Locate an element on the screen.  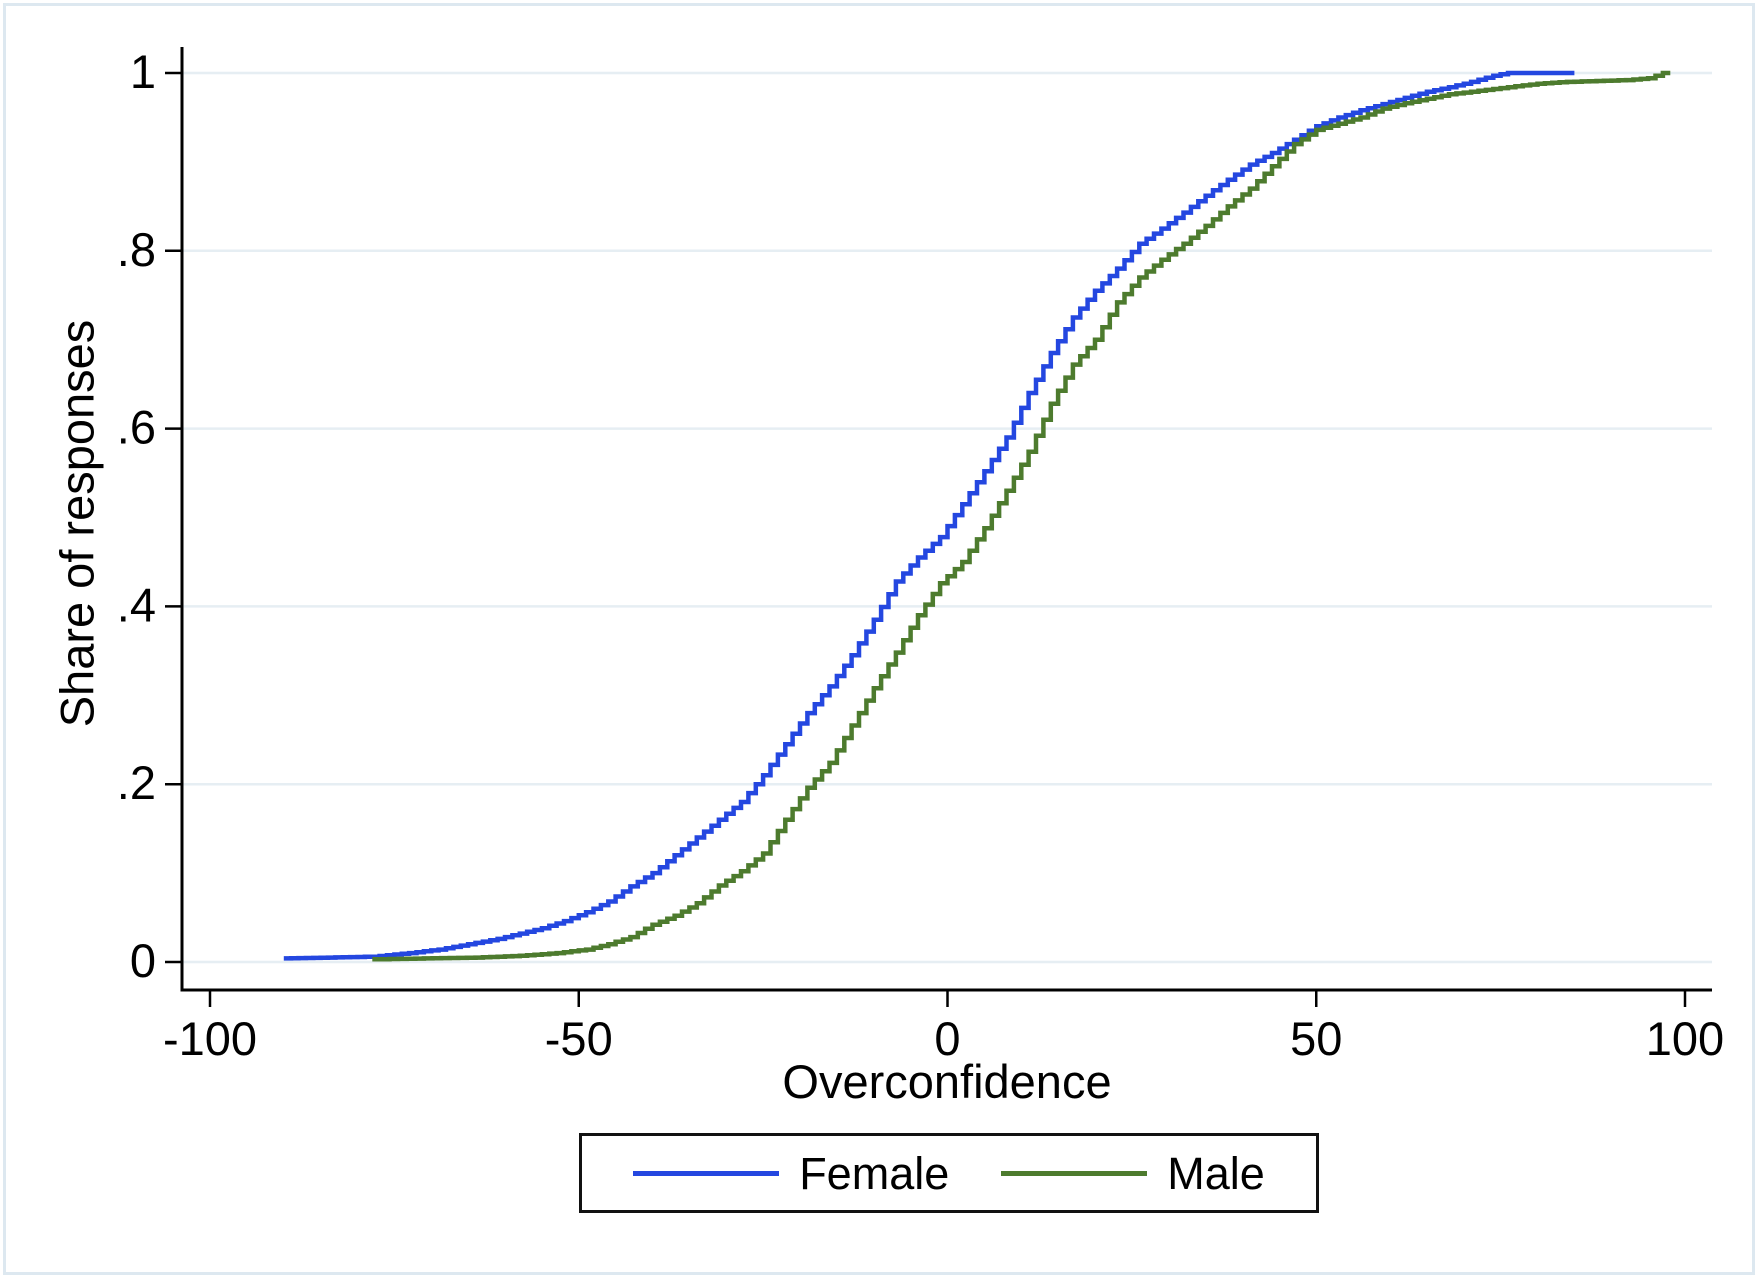
x-axis-title: Overconfidence is located at coordinates (947, 1081).